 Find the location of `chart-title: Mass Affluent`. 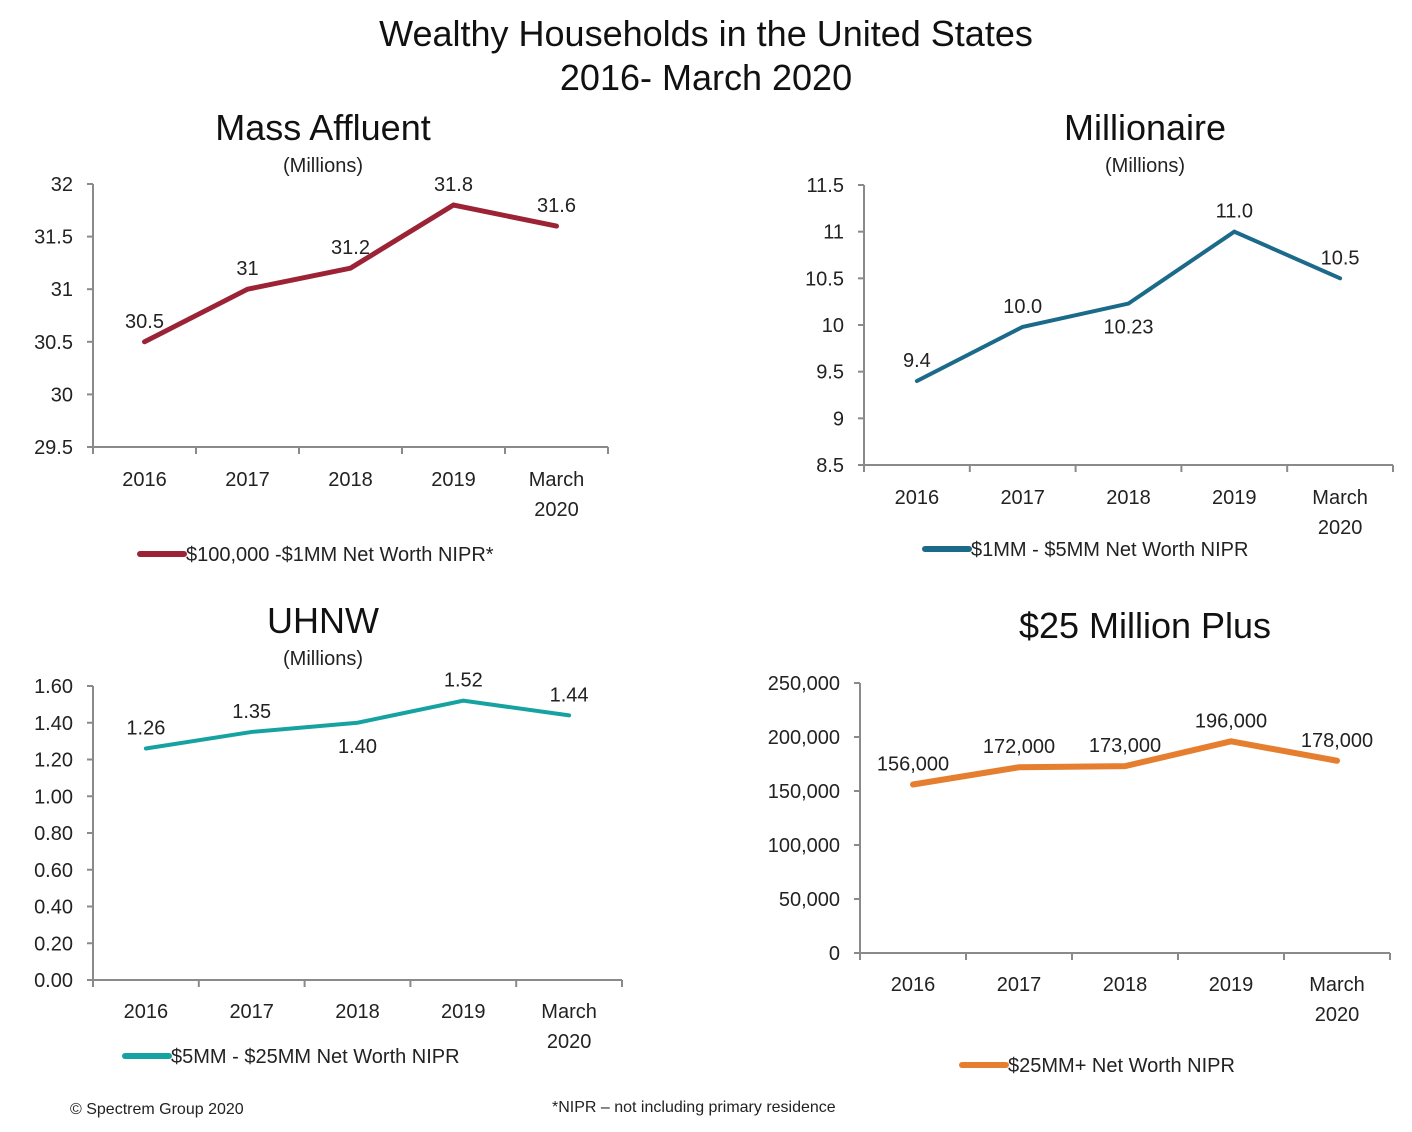

chart-title: Mass Affluent is located at coordinates (322, 127).